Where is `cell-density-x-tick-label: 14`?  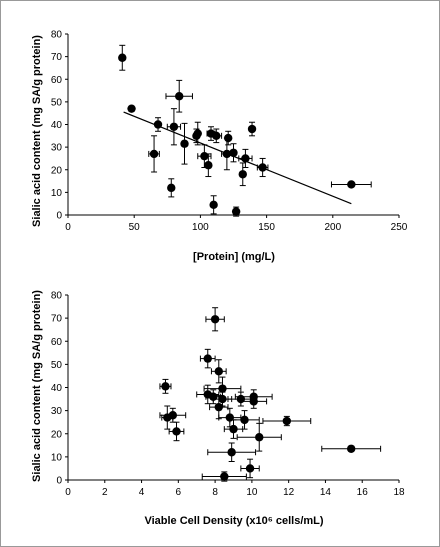
cell-density-x-tick-label: 14 is located at coordinates (326, 492).